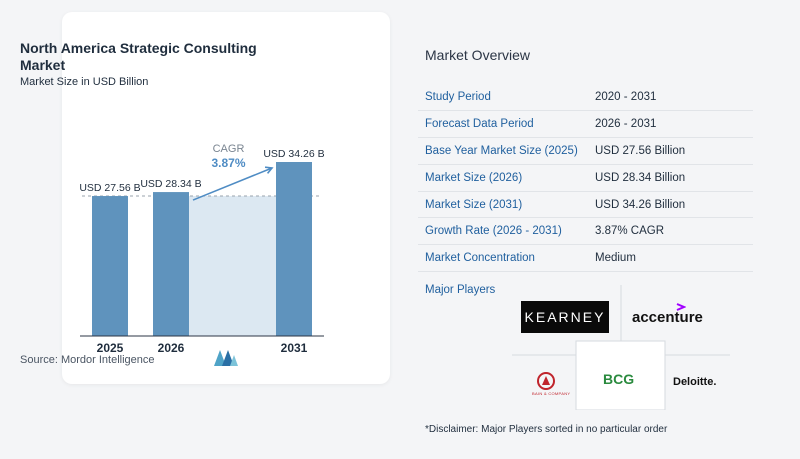 This screenshot has width=800, height=459. I want to click on row-label: Study Period, so click(503, 98).